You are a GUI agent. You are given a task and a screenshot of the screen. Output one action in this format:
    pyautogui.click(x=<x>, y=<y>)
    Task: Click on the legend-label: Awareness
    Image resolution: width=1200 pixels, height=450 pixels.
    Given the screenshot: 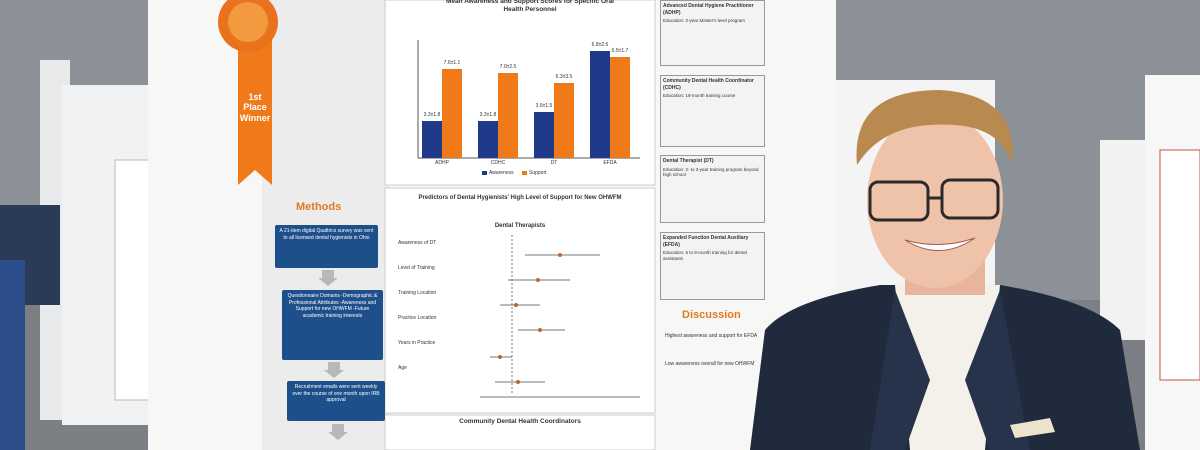 What is the action you would take?
    pyautogui.click(x=501, y=173)
    